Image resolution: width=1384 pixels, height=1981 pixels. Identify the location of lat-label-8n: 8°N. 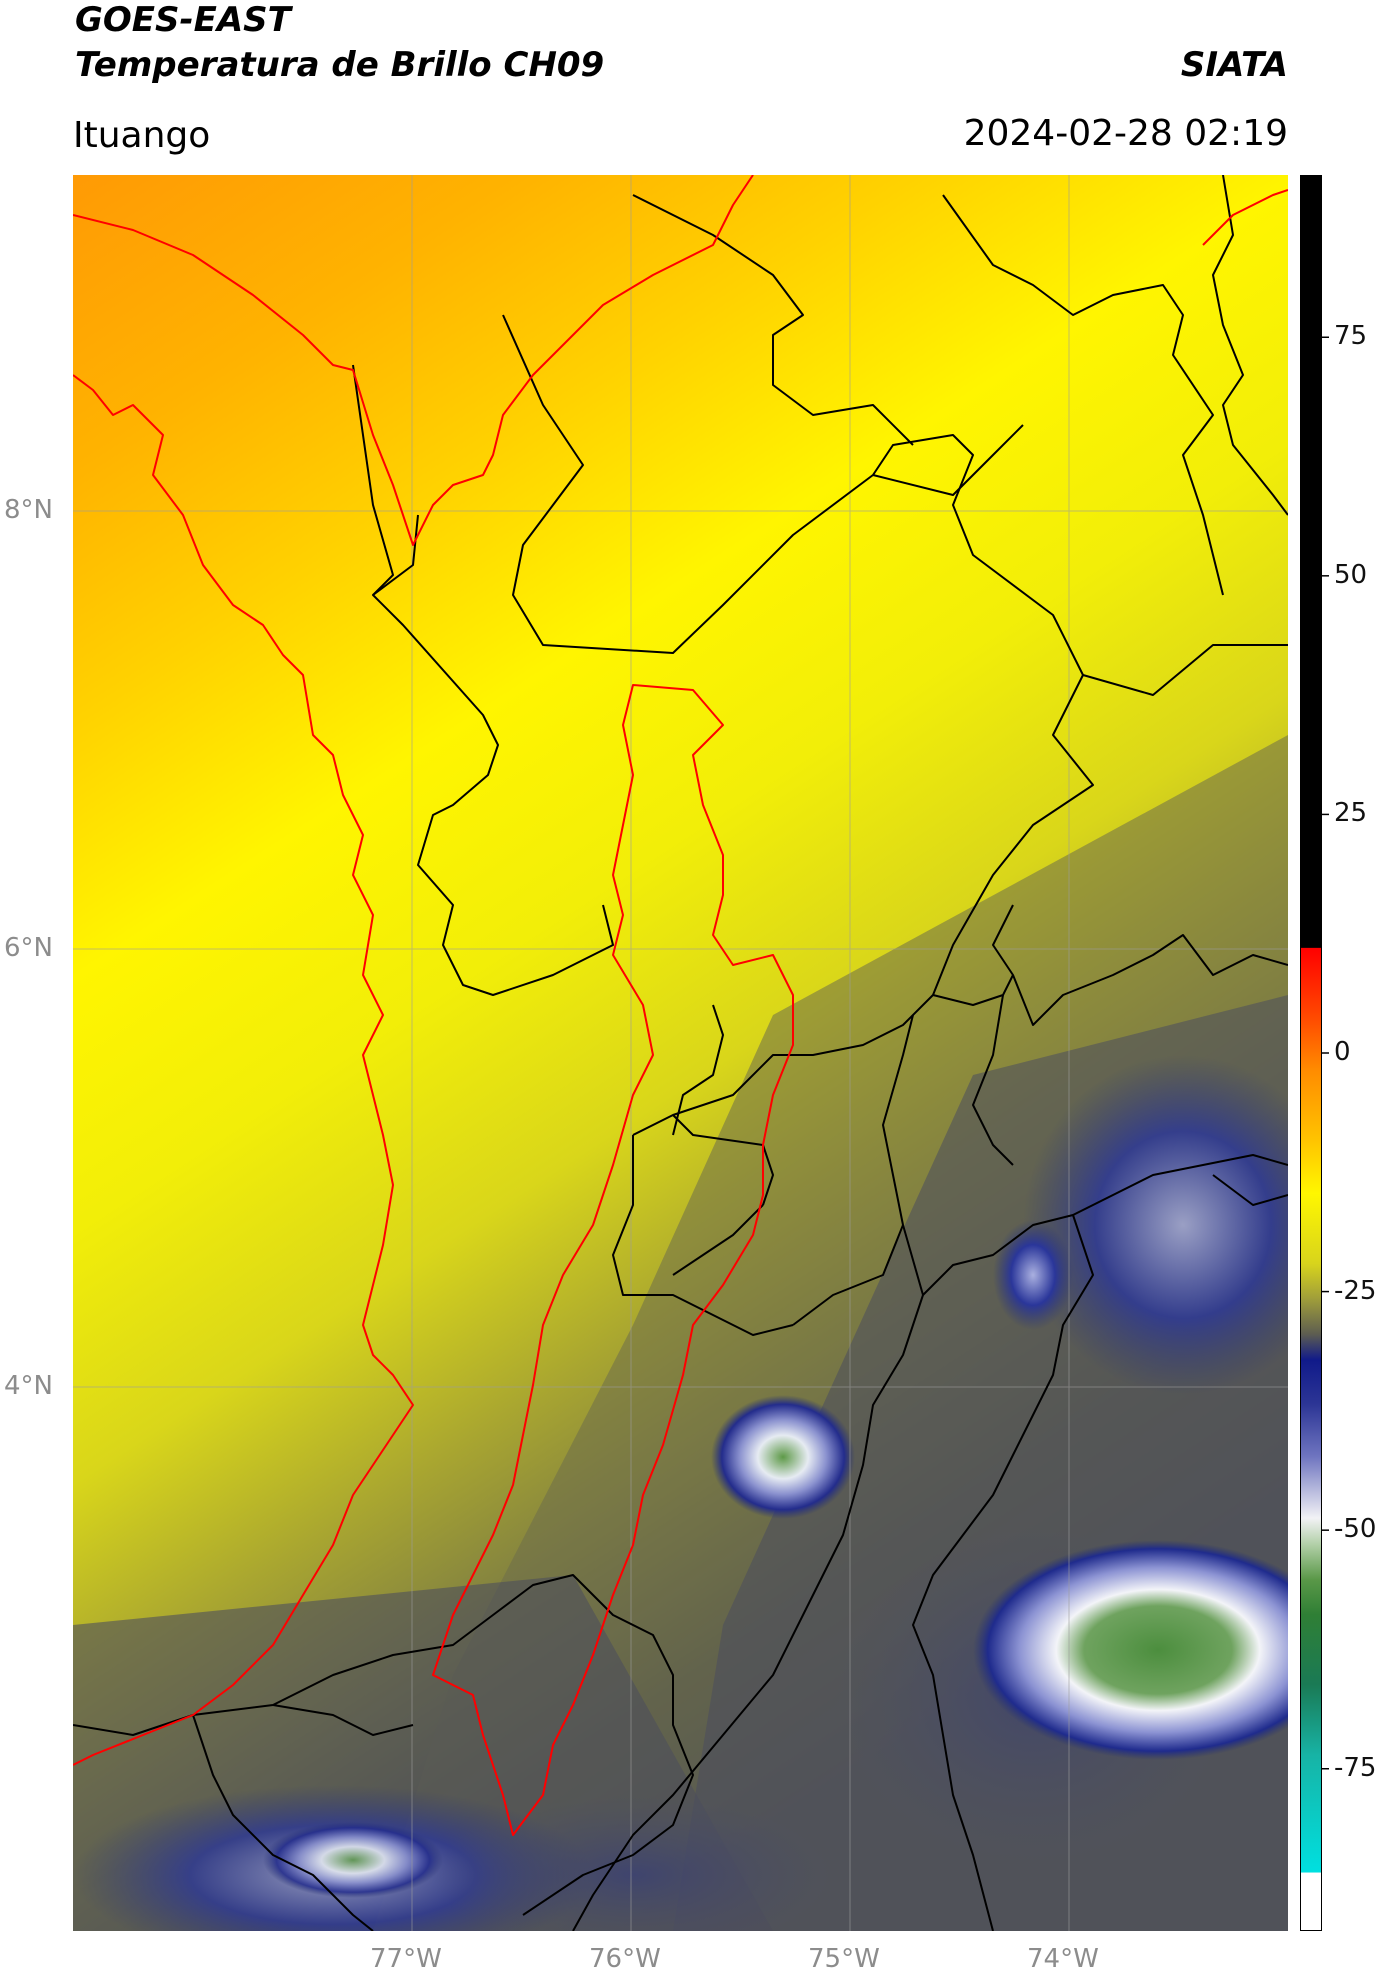
(28, 510).